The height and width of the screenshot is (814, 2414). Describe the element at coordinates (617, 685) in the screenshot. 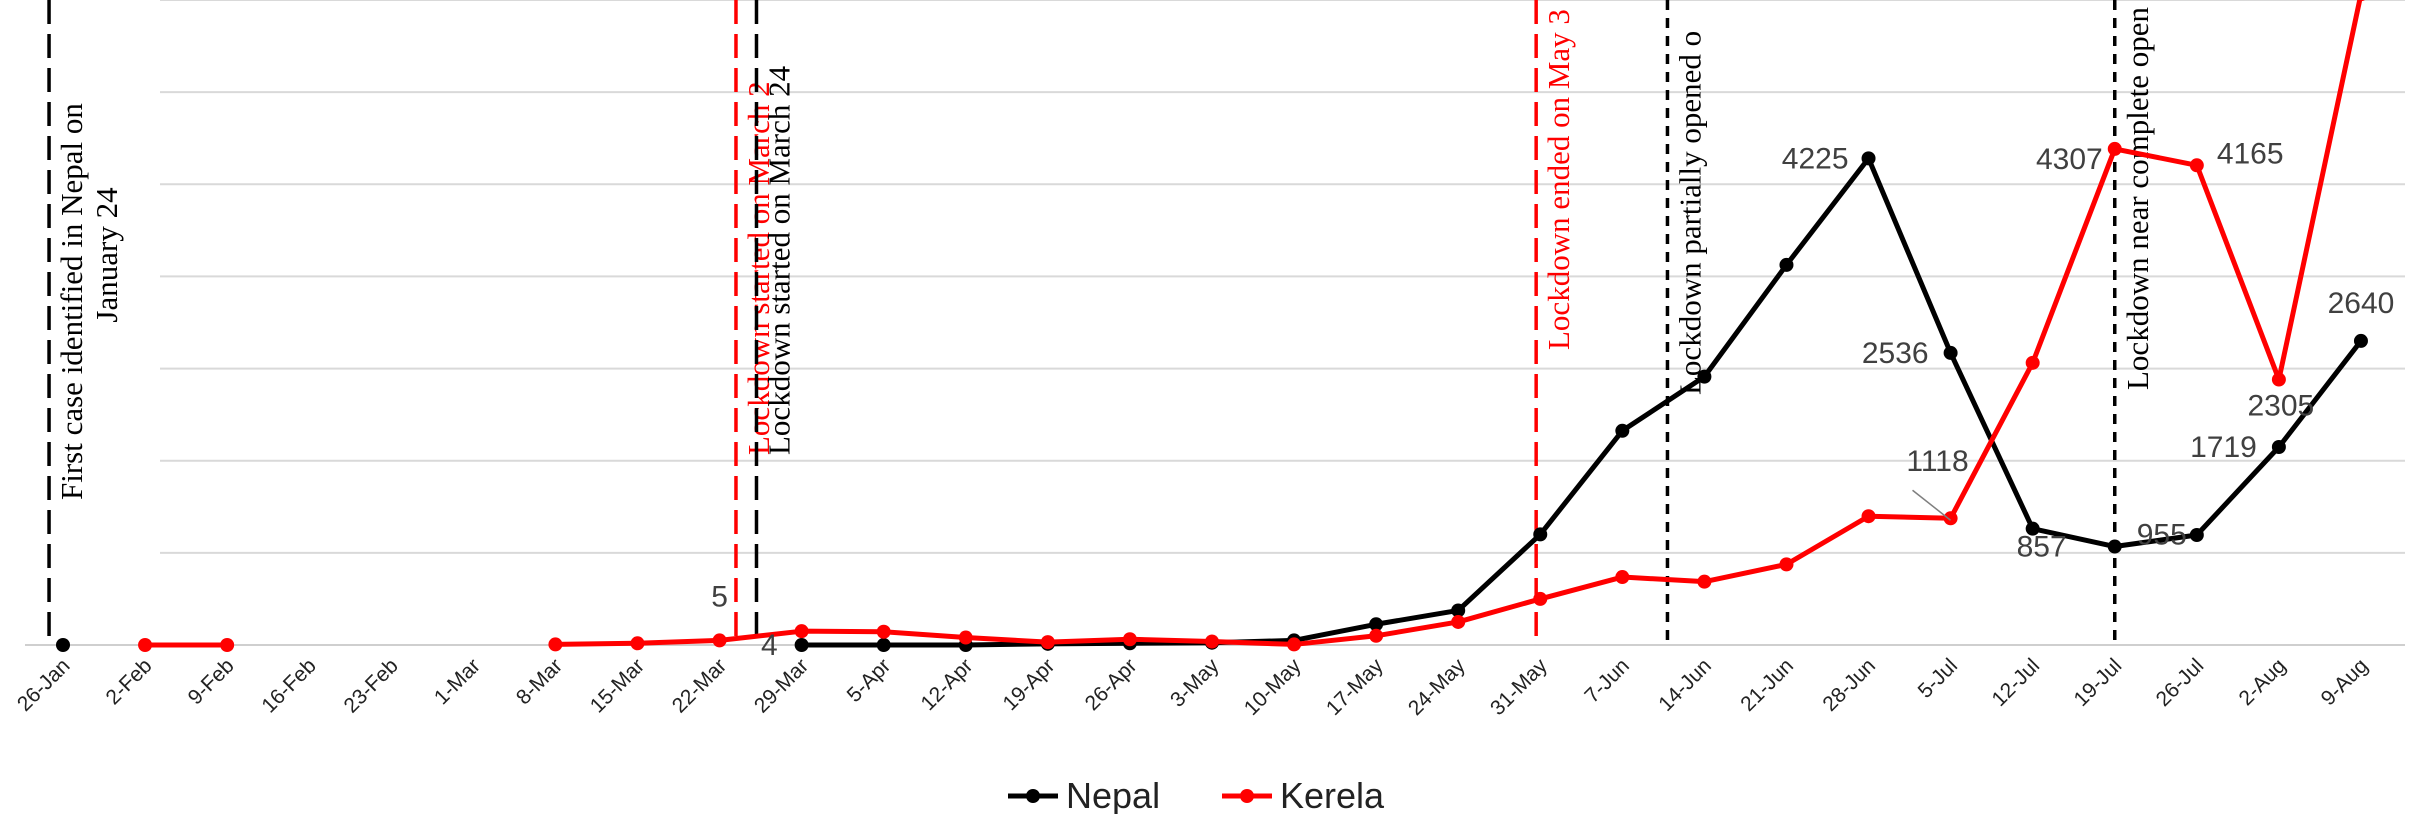

I see `x-tick-label: 15-Mar` at that location.